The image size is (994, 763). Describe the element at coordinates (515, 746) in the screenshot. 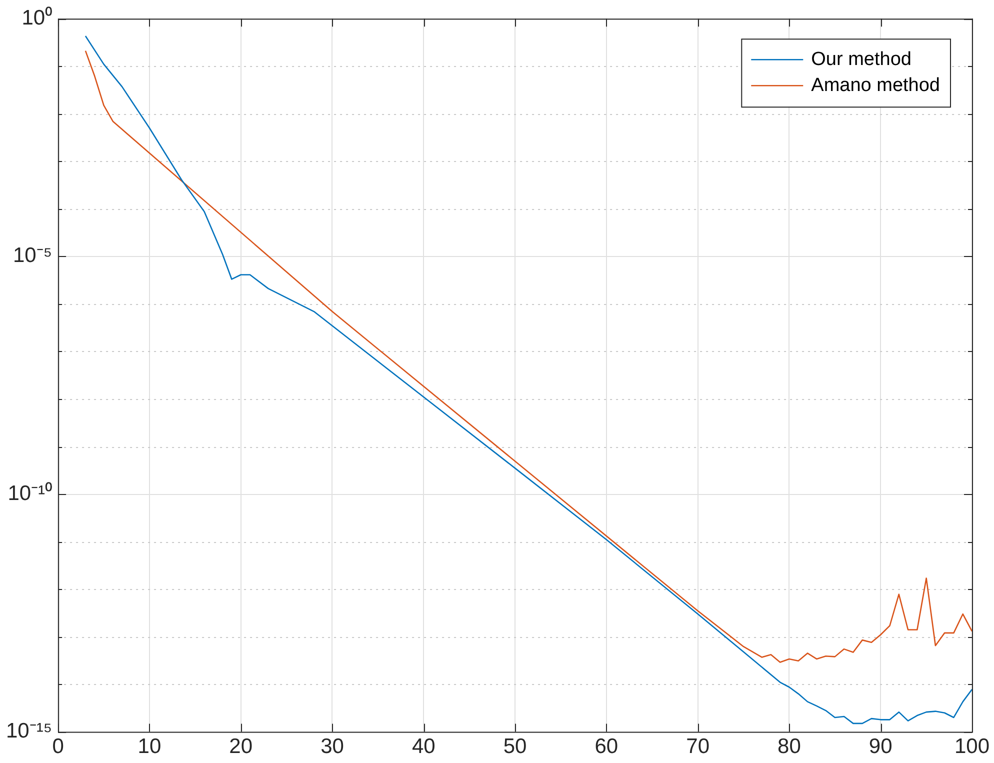

I see `x-tick-label: 50` at that location.